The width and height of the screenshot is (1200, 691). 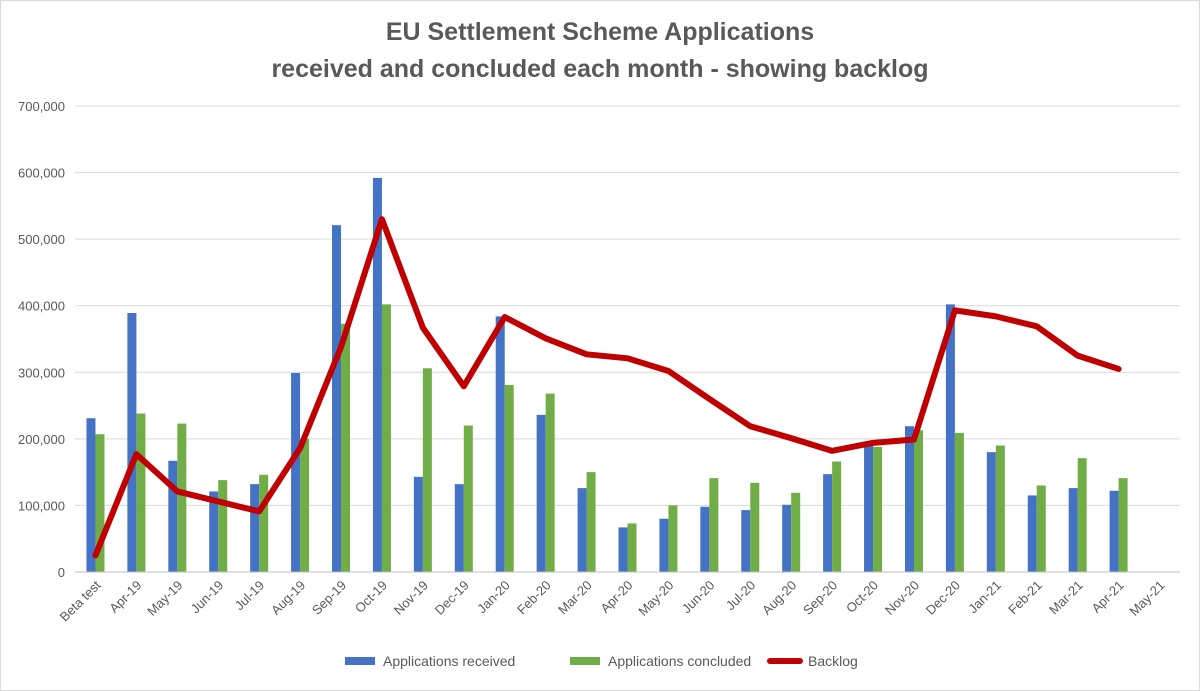 I want to click on y-tick-label: 300,000, so click(x=41, y=372).